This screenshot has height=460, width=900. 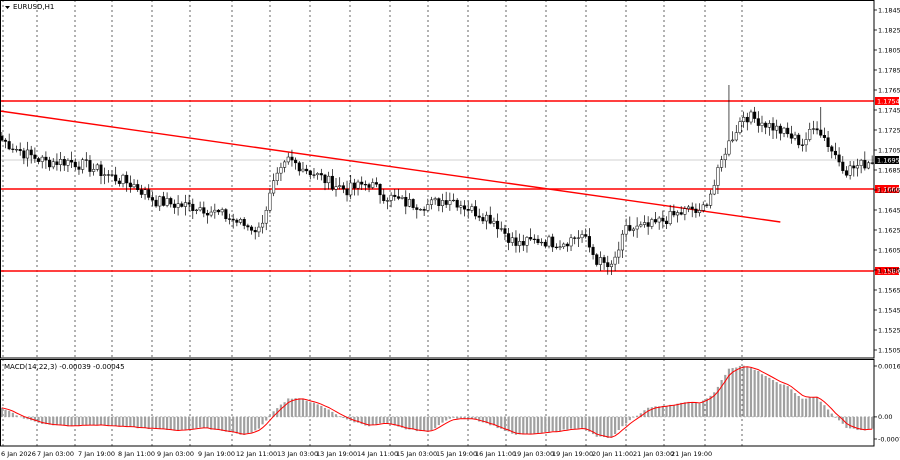 I want to click on y-tick-label: 1.1845, so click(x=889, y=10).